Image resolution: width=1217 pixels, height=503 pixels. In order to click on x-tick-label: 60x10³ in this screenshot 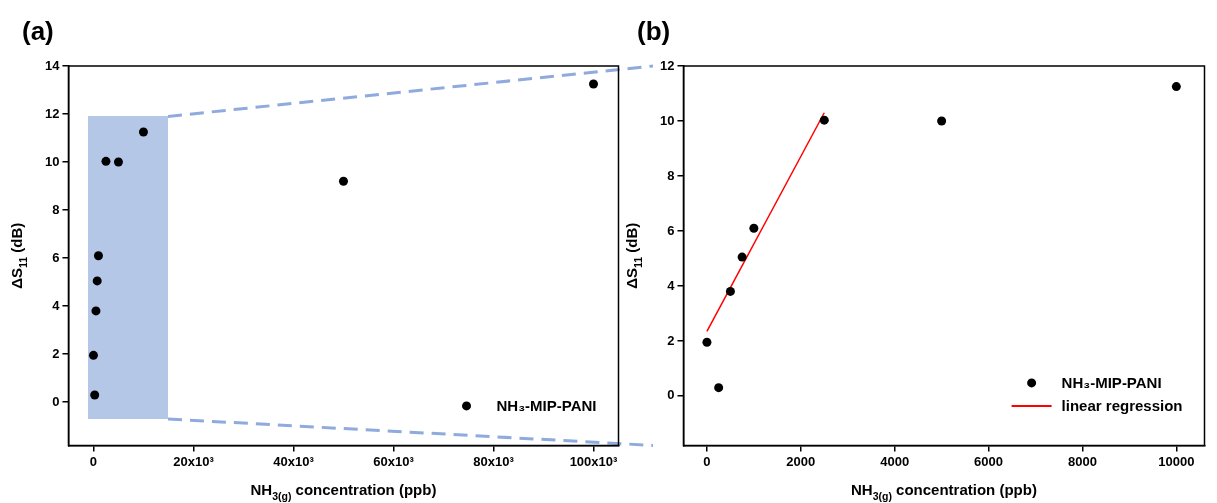, I will do `click(394, 461)`.